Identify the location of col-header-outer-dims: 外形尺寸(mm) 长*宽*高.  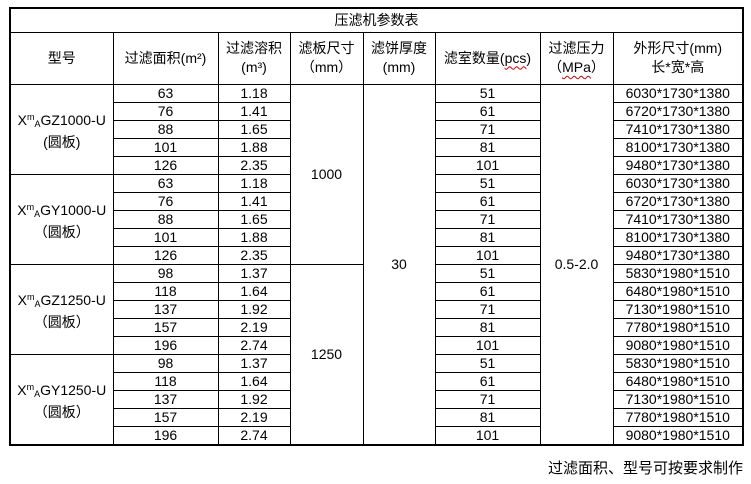
(678, 58).